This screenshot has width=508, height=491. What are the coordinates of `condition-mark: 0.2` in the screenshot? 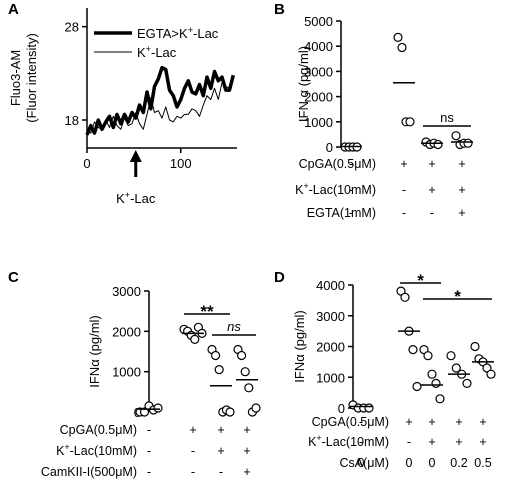 It's located at (458, 463).